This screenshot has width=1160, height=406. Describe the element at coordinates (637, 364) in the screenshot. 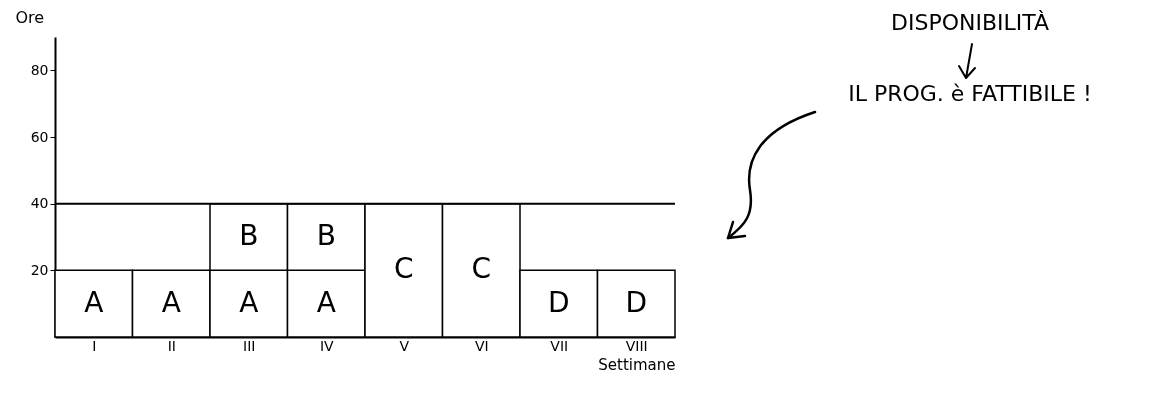

I see `x-axis-title: Settimane` at that location.